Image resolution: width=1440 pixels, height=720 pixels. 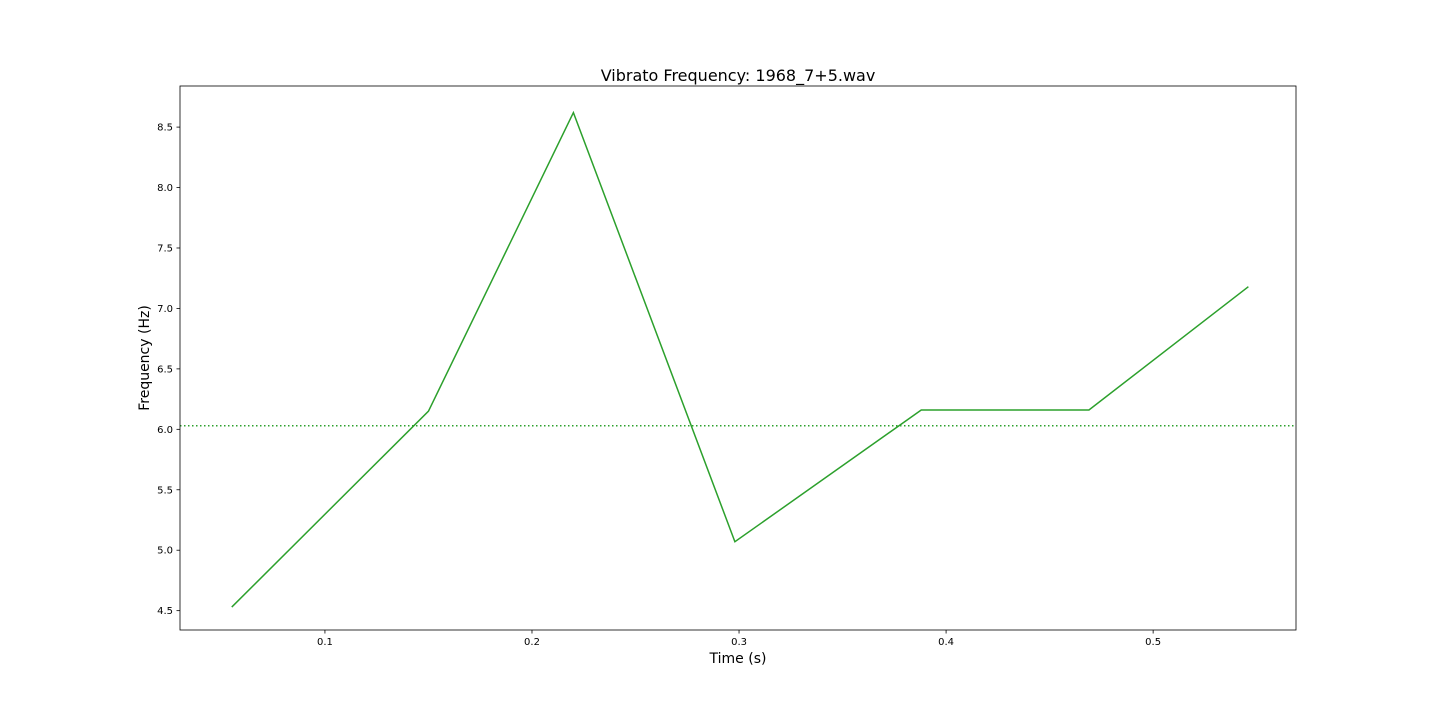 I want to click on y-tick-label: 5.5, so click(x=165, y=490).